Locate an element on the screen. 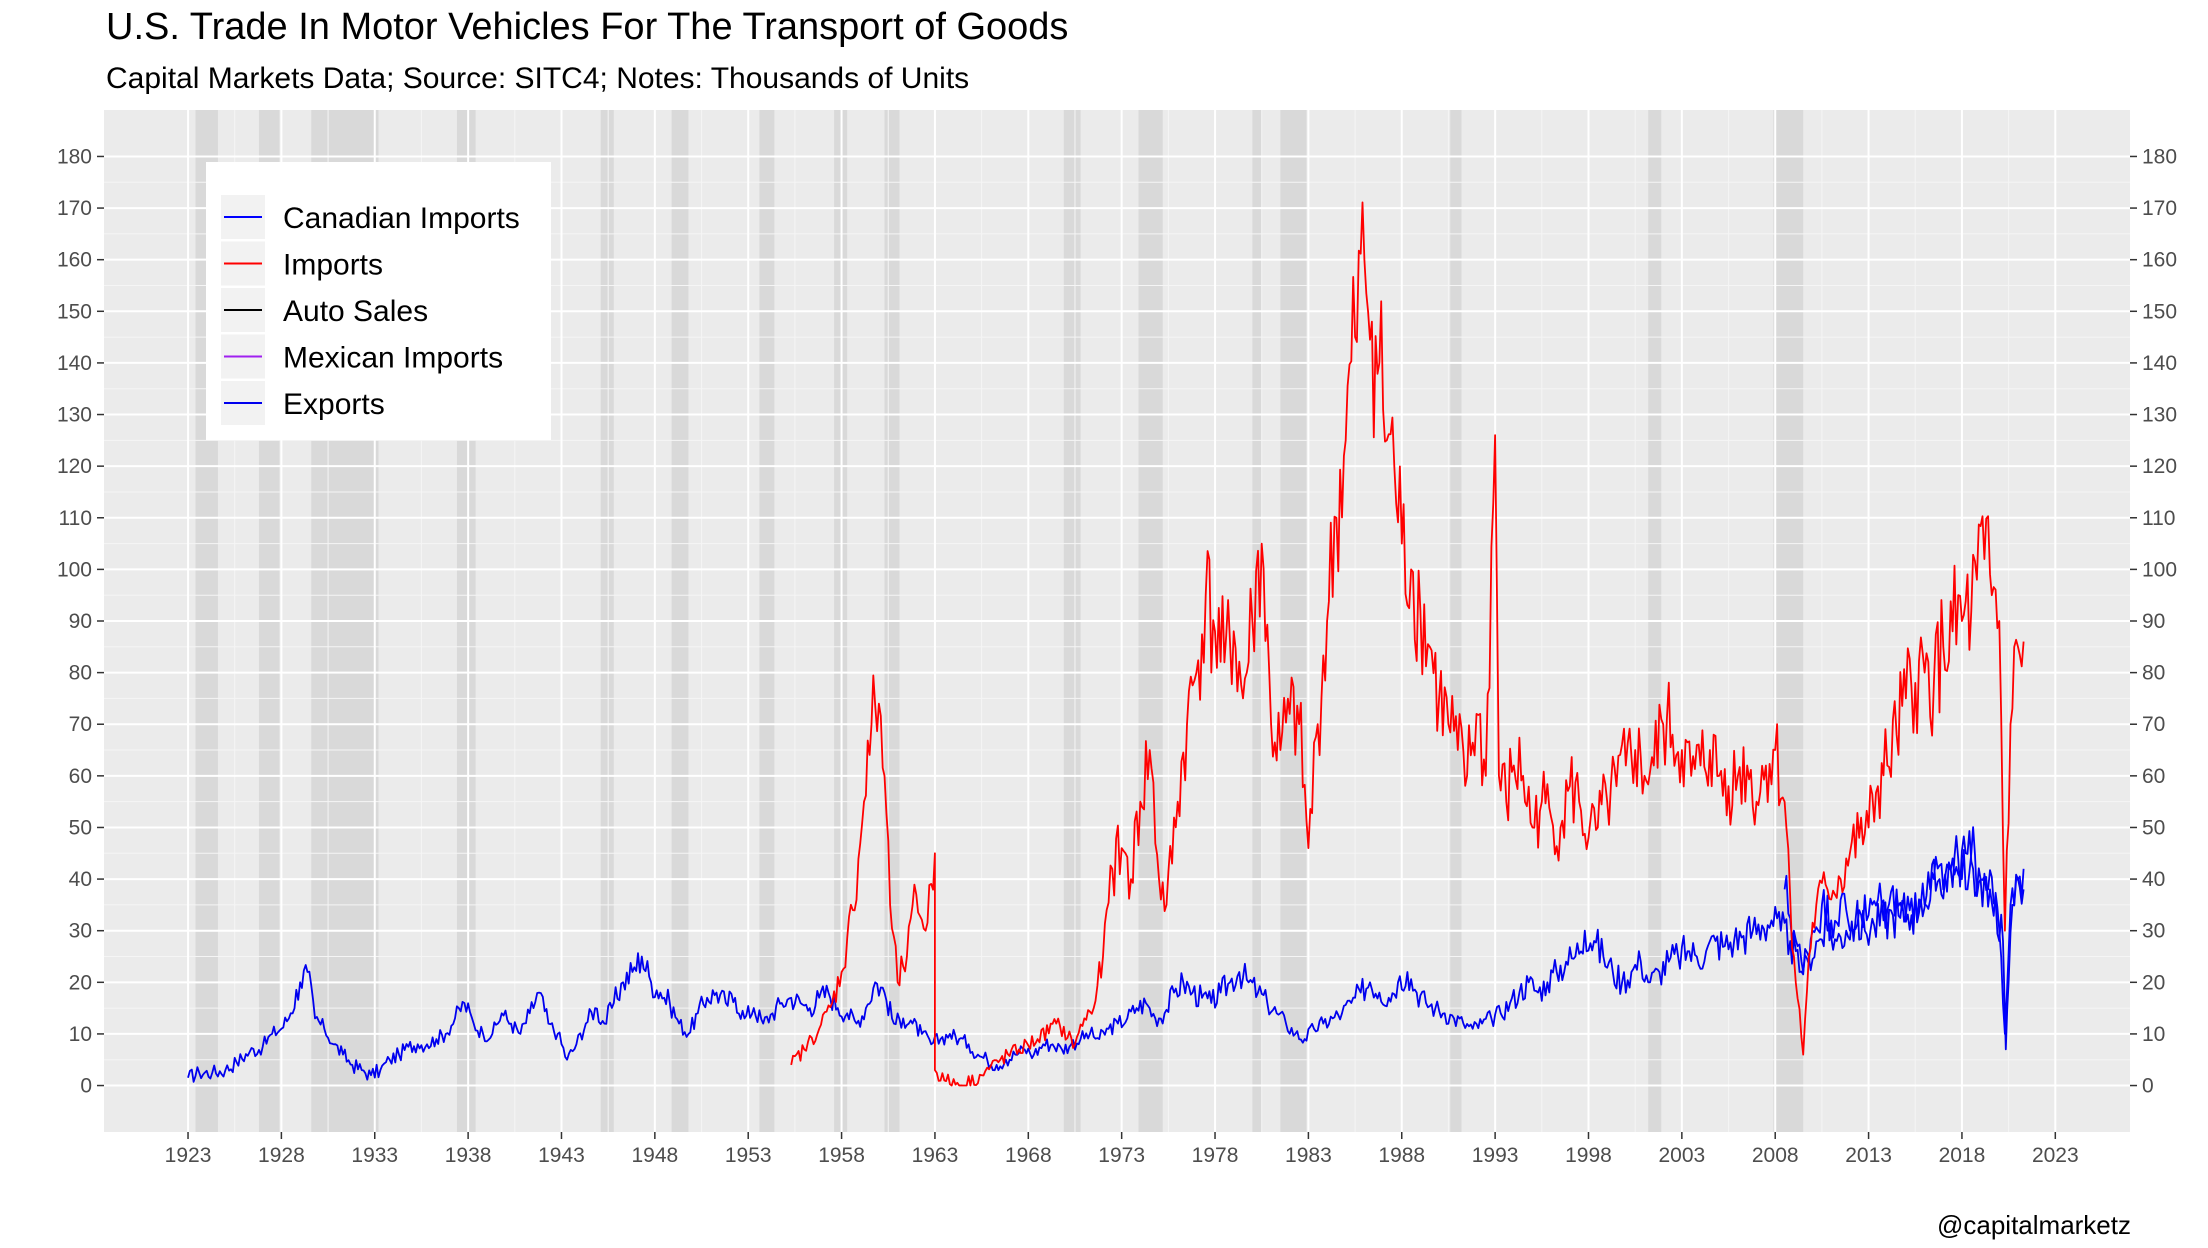 Image resolution: width=2208 pixels, height=1248 pixels. x-tick-label: 1983 is located at coordinates (1308, 1155).